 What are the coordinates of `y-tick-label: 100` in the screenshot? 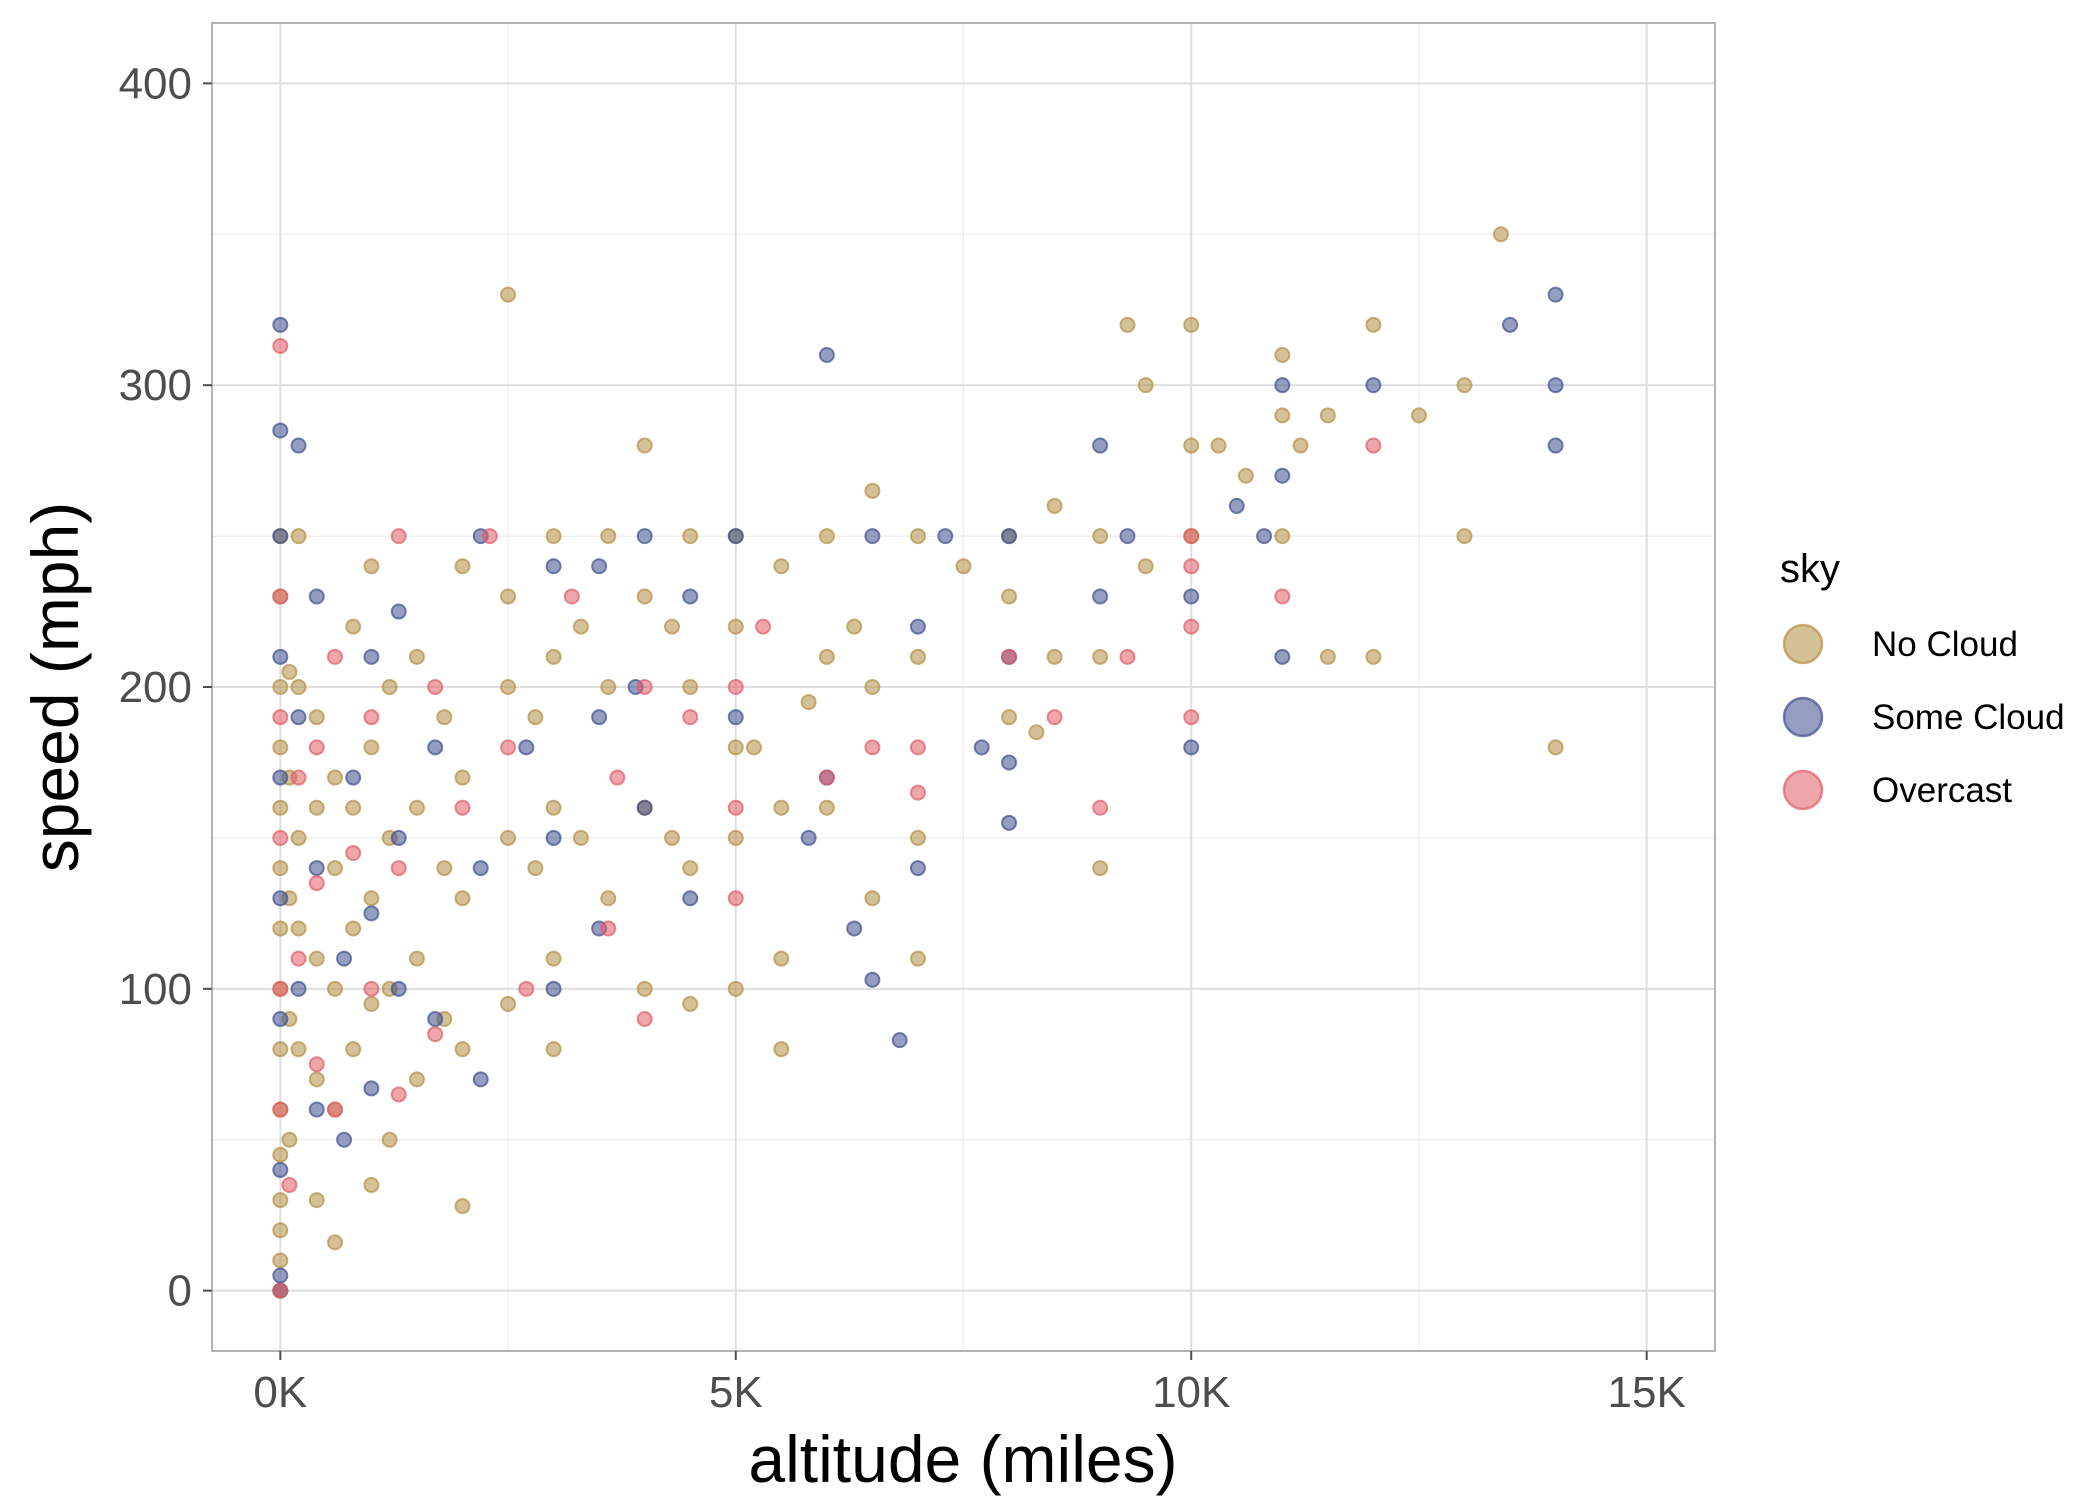 It's located at (155, 989).